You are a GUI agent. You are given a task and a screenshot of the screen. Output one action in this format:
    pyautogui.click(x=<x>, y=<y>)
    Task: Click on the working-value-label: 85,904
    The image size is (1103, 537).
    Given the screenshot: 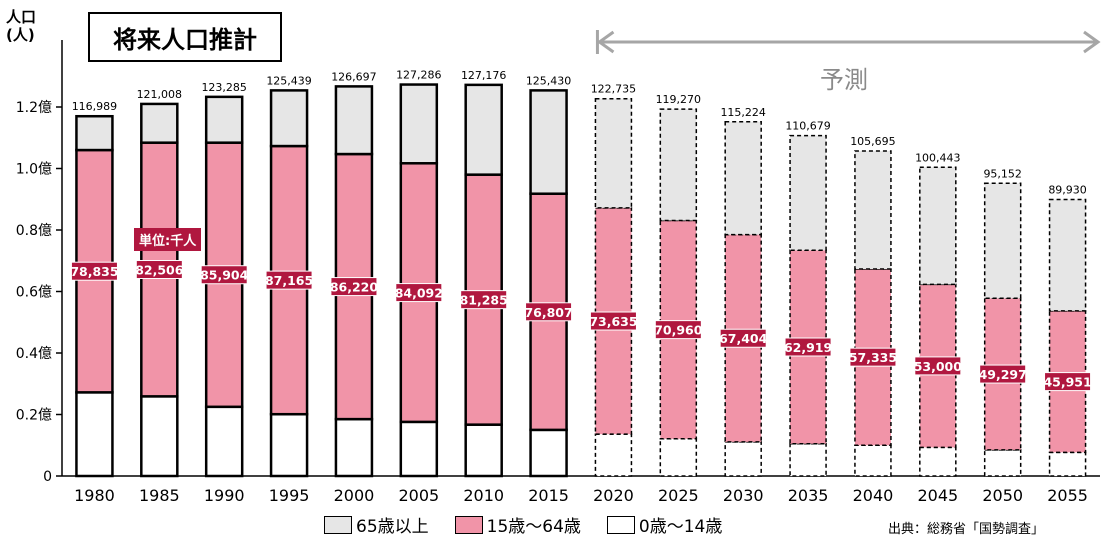 What is the action you would take?
    pyautogui.click(x=224, y=275)
    